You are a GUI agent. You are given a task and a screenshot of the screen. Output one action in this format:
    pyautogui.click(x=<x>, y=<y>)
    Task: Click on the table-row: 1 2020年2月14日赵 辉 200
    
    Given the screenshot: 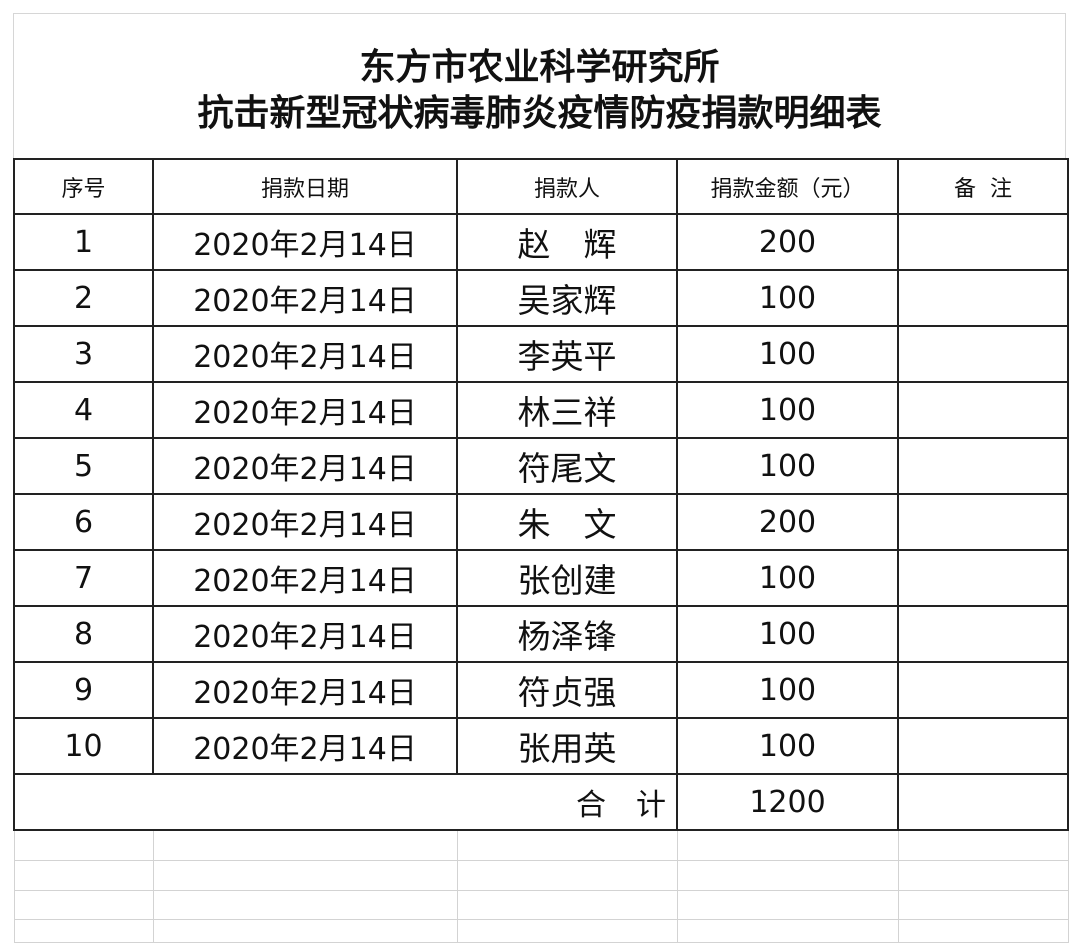 What is the action you would take?
    pyautogui.click(x=541, y=242)
    